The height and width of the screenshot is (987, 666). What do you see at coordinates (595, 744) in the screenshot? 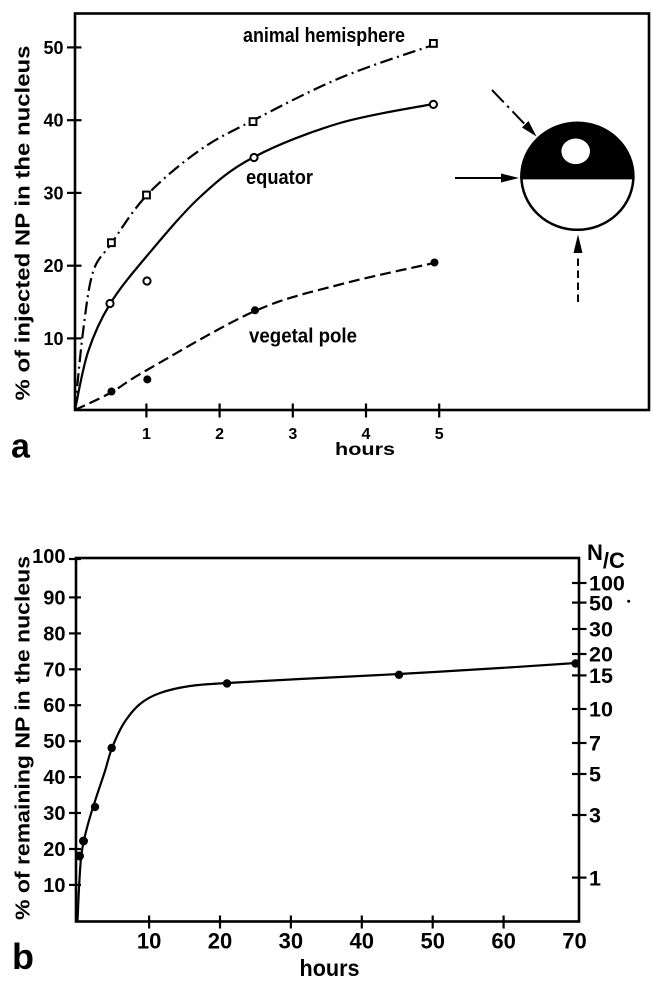
I see `svg-text: 7` at bounding box center [595, 744].